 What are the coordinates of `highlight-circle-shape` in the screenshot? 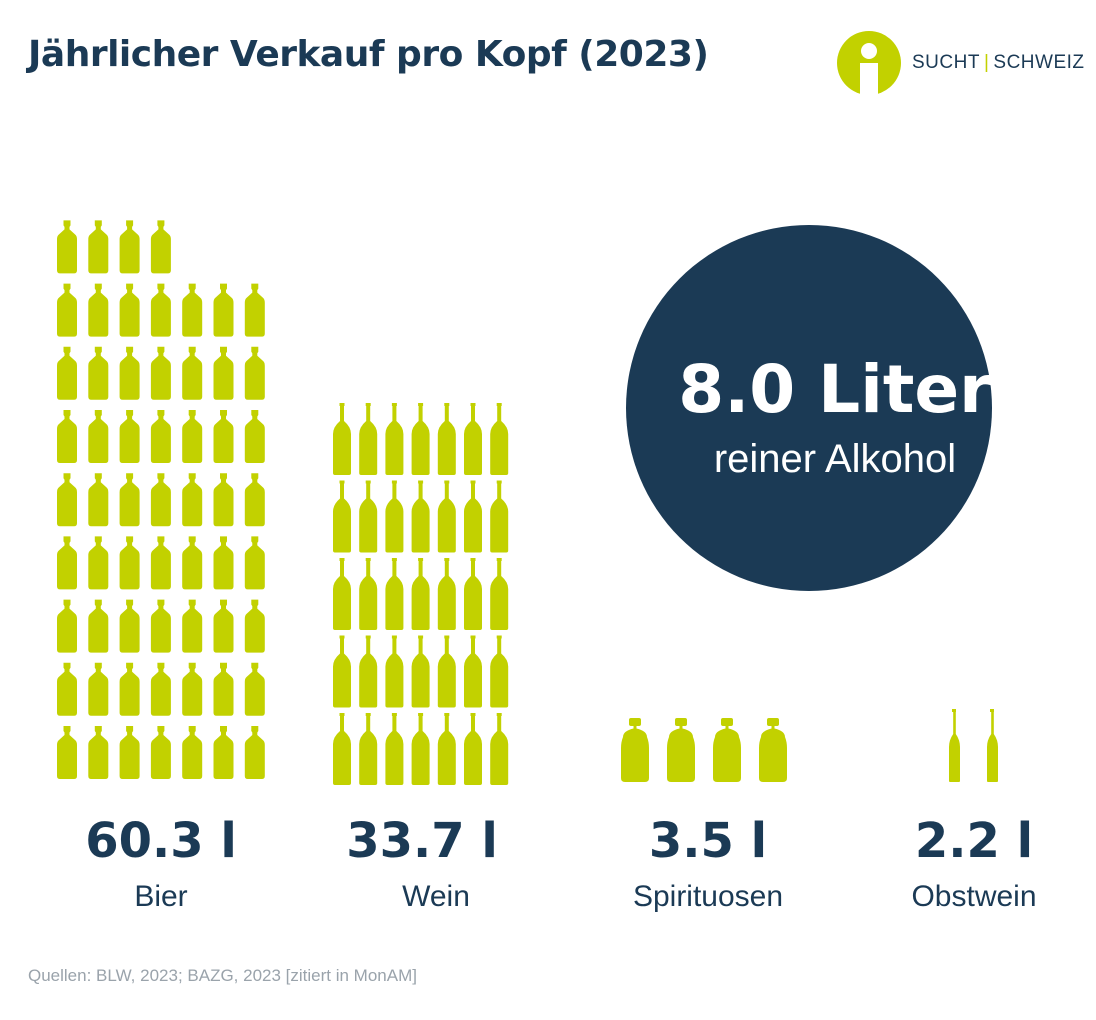 It's located at (809, 408).